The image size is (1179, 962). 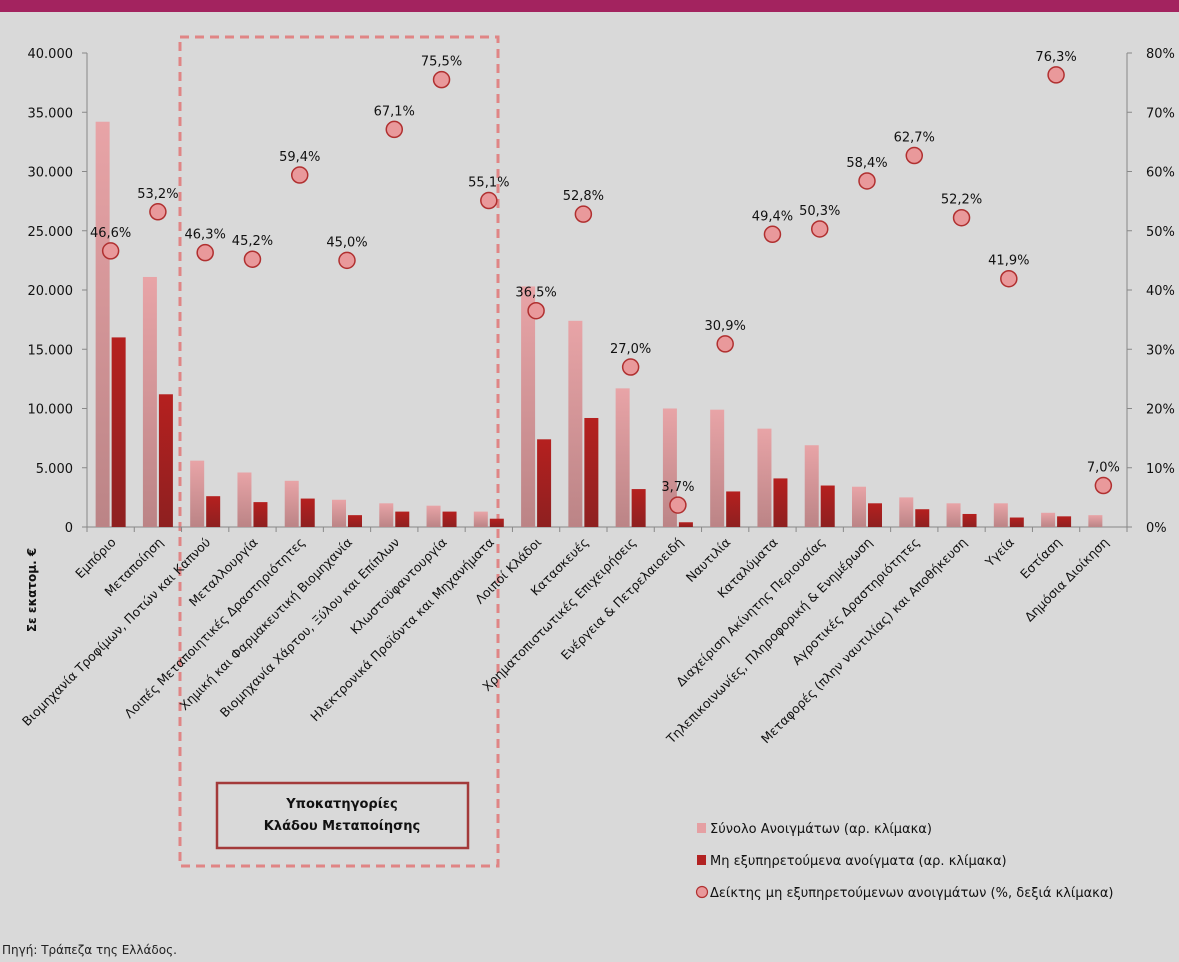 What do you see at coordinates (299, 157) in the screenshot?
I see `ratio-data-label: 59,4%` at bounding box center [299, 157].